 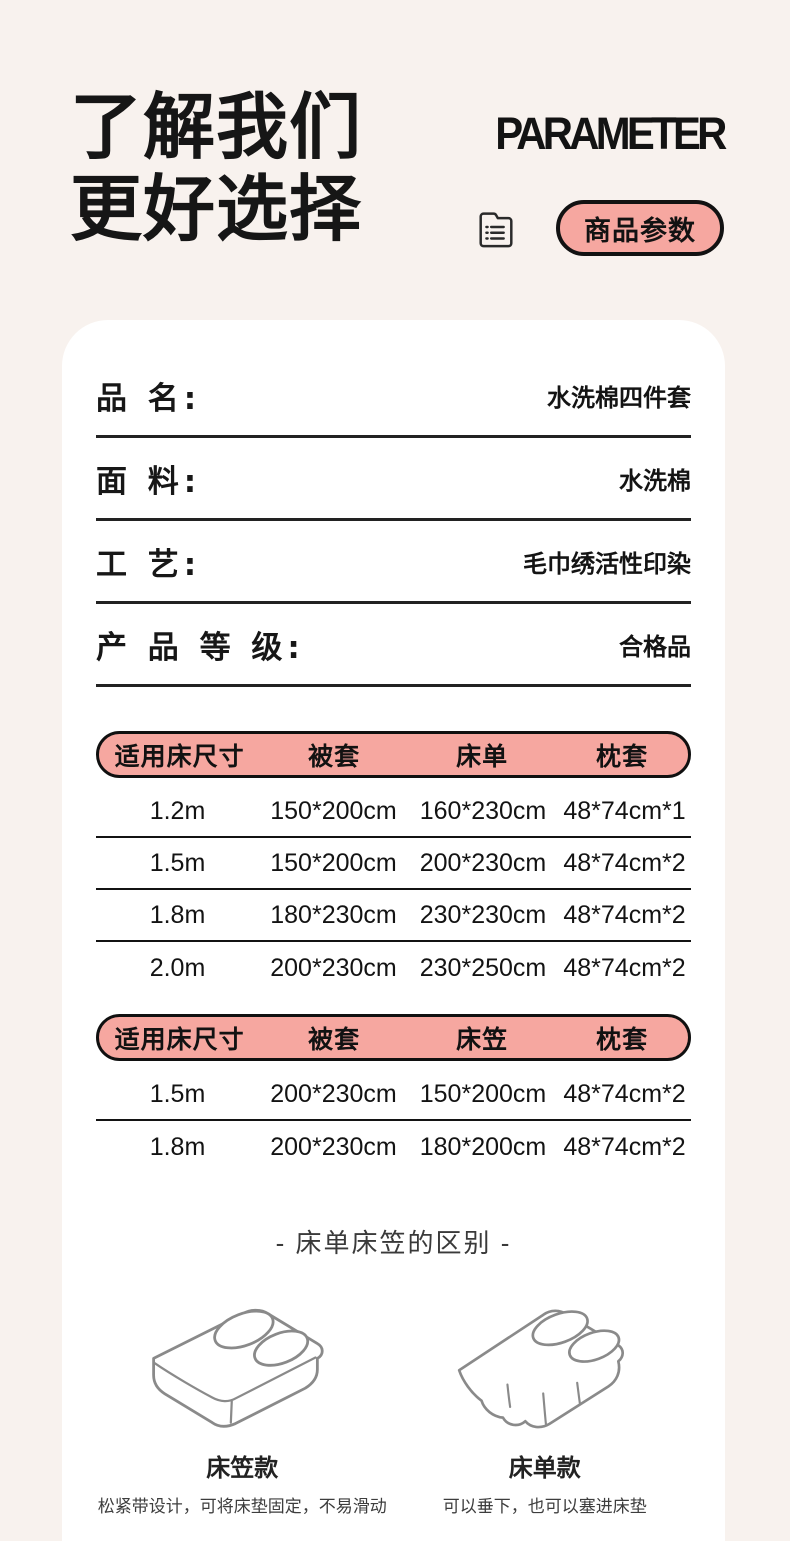 I want to click on illustration-caption: 床笠款, so click(x=242, y=1468).